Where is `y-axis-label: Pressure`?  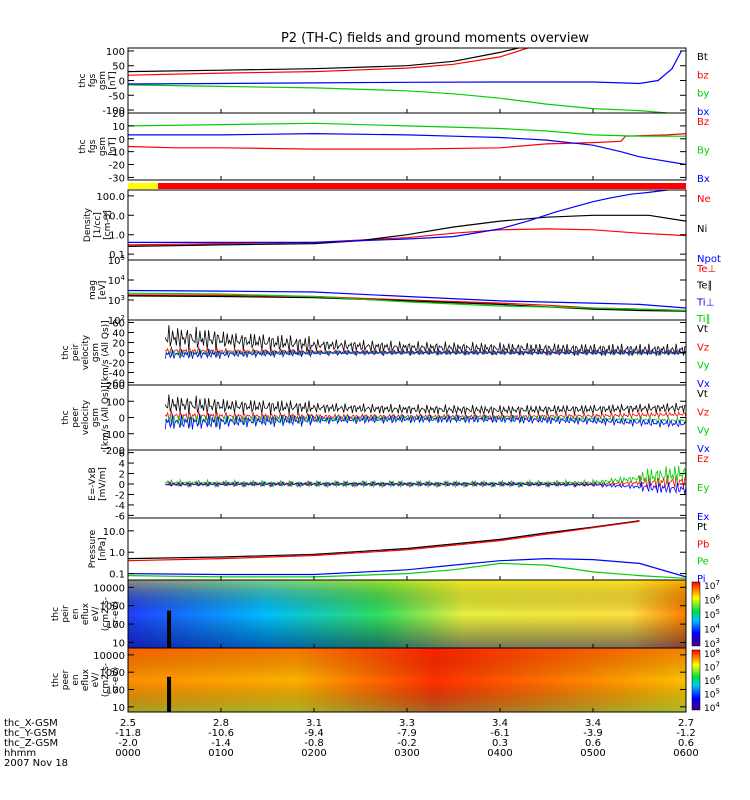 y-axis-label: Pressure is located at coordinates (93, 548).